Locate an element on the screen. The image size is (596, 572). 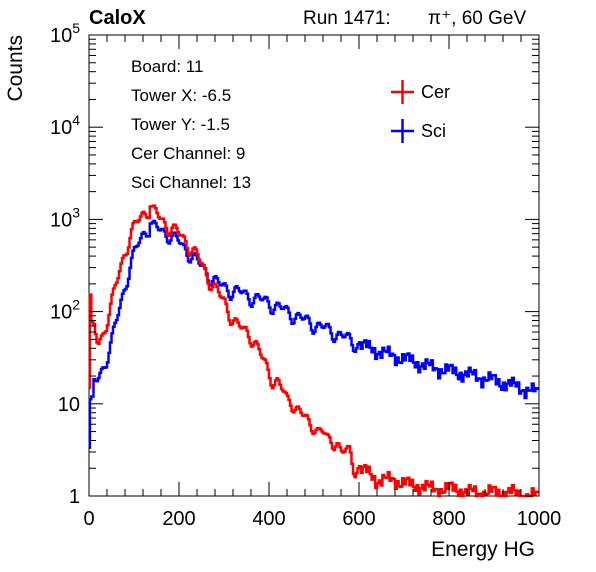
legend-marker-cer is located at coordinates (402, 92).